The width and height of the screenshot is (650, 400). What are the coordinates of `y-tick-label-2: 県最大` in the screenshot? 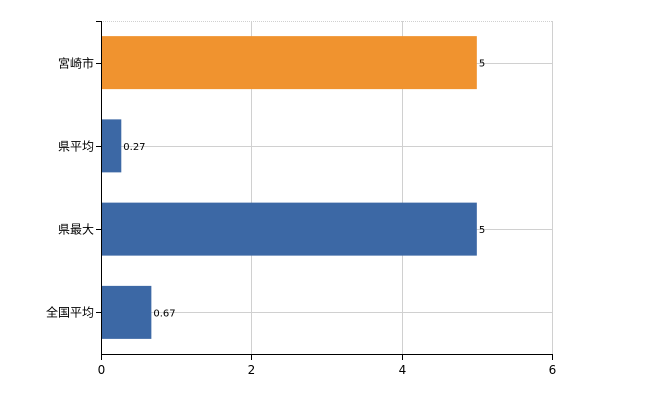 It's located at (76, 230).